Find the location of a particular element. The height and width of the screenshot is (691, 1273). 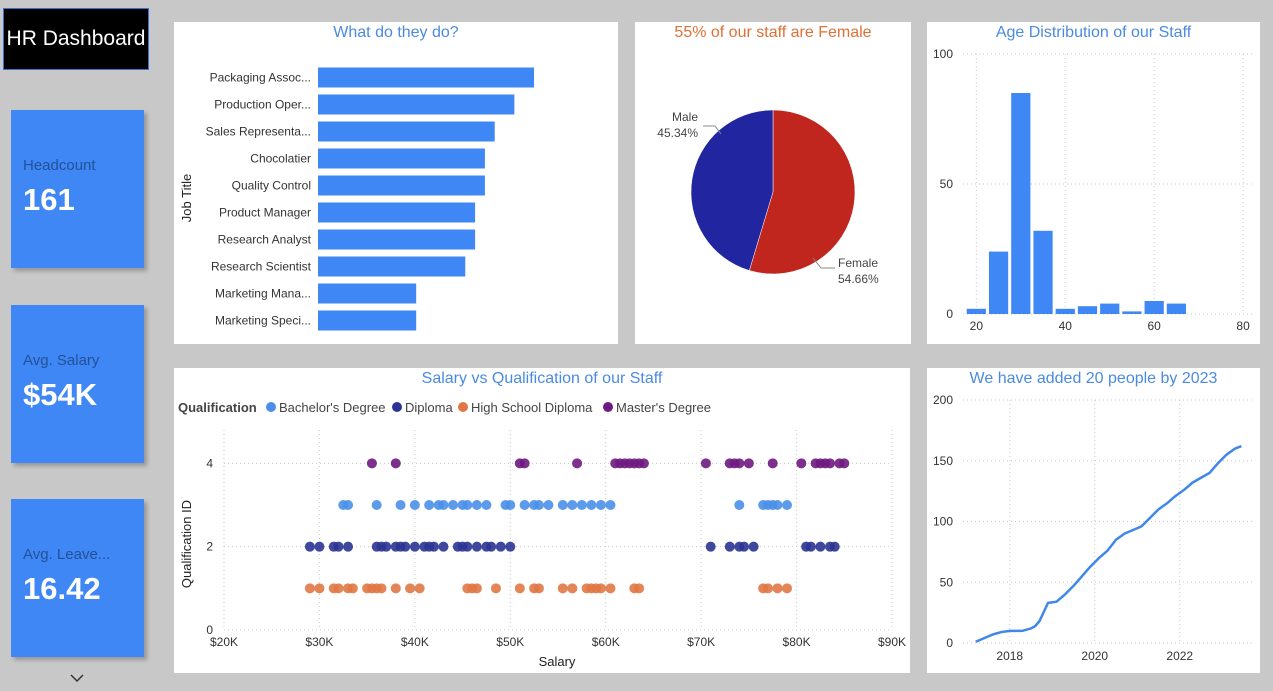

kpi-card-avg-leave: Avg. Leave... 16.42 is located at coordinates (77, 578).